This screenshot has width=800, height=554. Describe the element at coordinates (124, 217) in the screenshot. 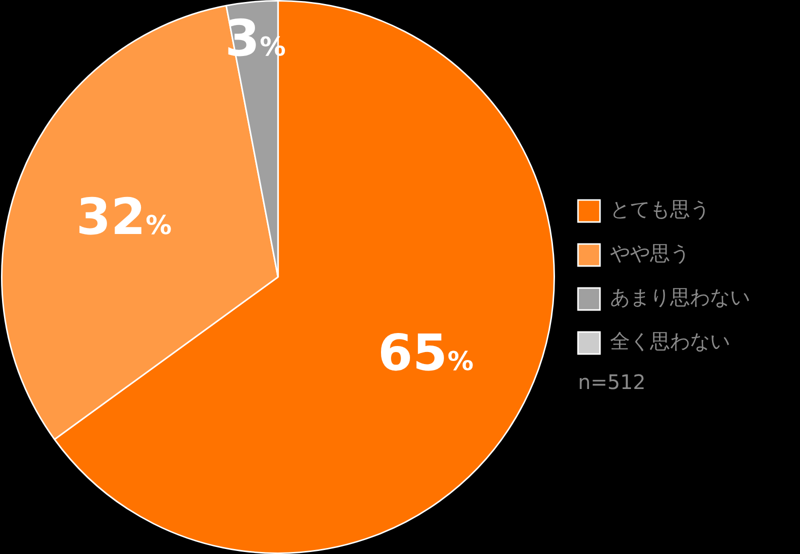

I see `data-label: 32%` at that location.